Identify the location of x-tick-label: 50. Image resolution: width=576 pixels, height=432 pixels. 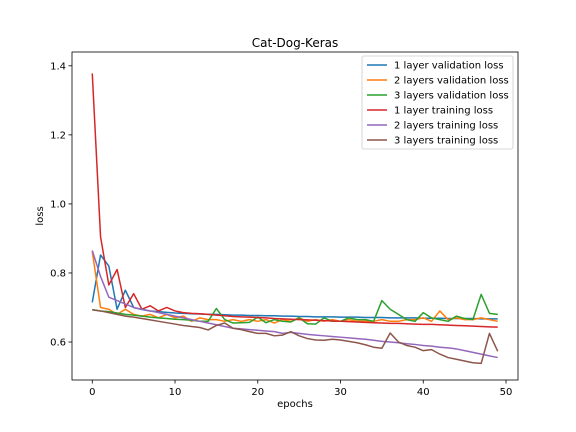
(506, 392).